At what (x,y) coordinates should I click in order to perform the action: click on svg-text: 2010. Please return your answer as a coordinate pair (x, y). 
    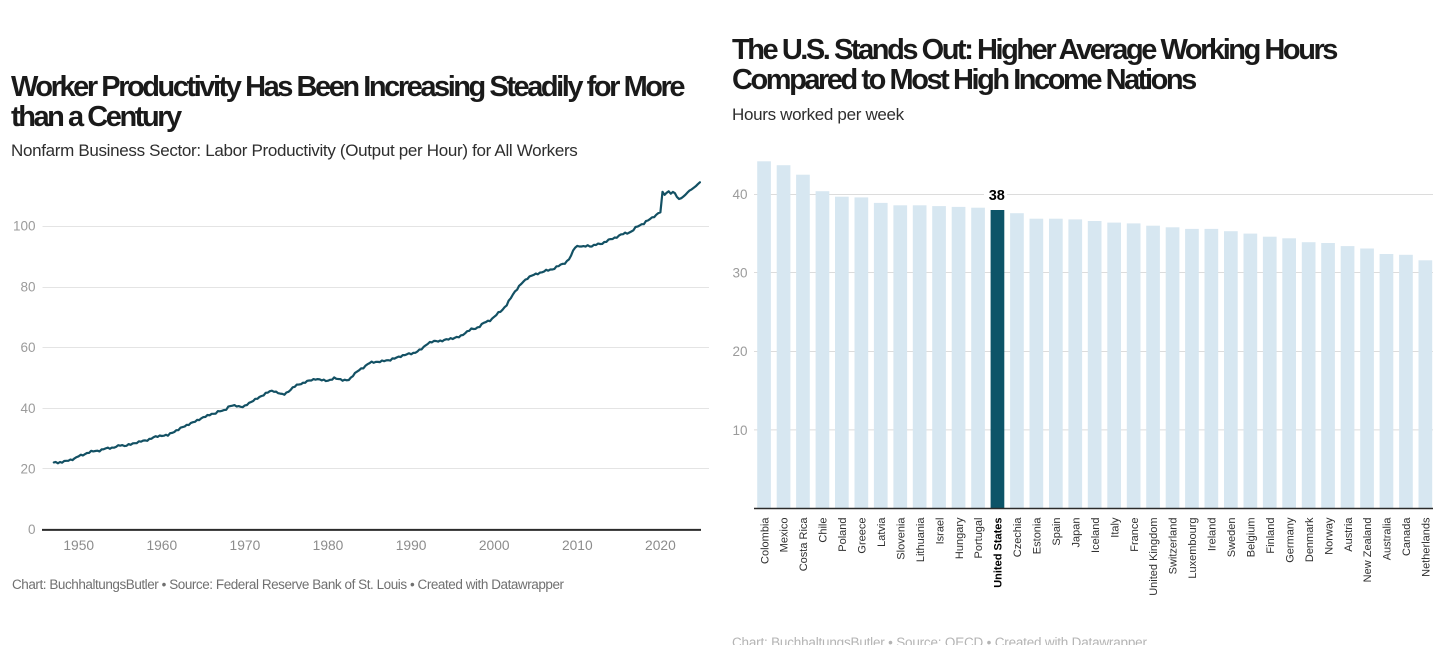
    Looking at the image, I should click on (577, 545).